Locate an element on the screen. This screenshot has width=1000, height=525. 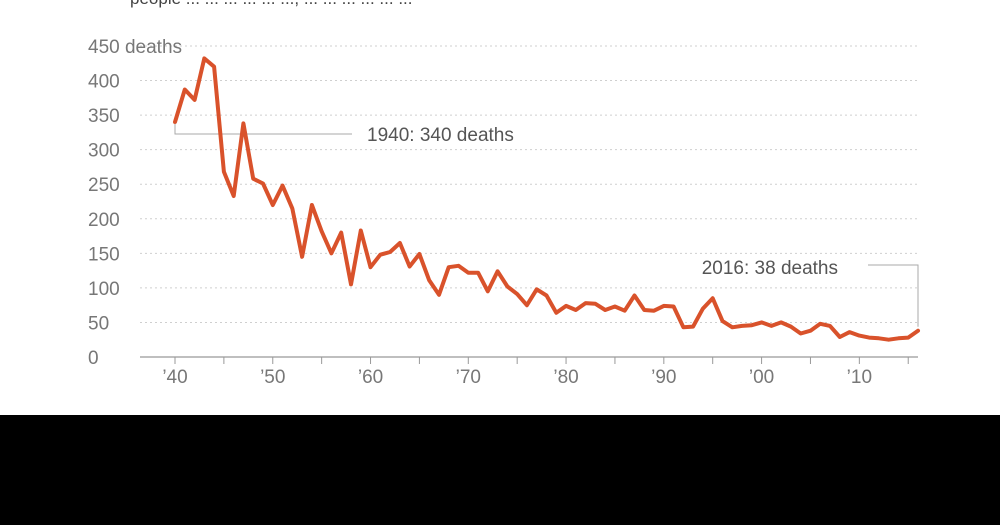
y-tick-label: 350 is located at coordinates (104, 116).